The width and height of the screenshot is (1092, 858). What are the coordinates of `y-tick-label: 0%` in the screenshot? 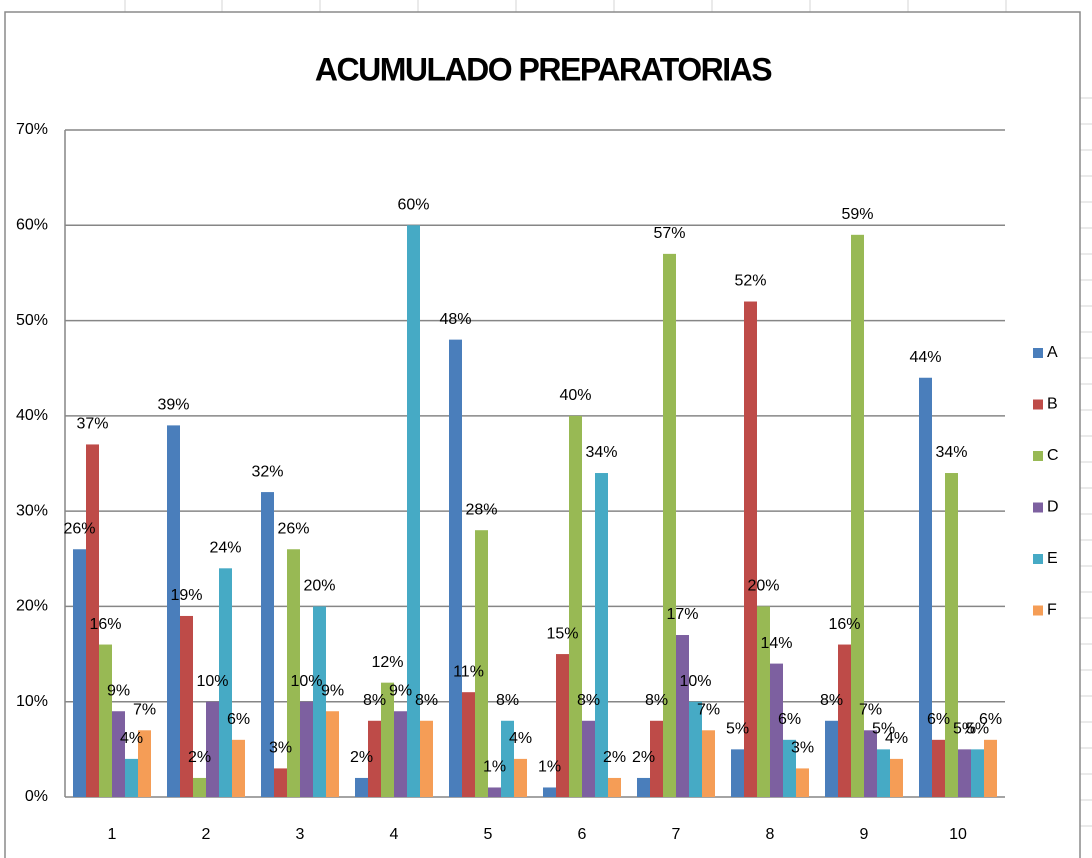 It's located at (36, 796).